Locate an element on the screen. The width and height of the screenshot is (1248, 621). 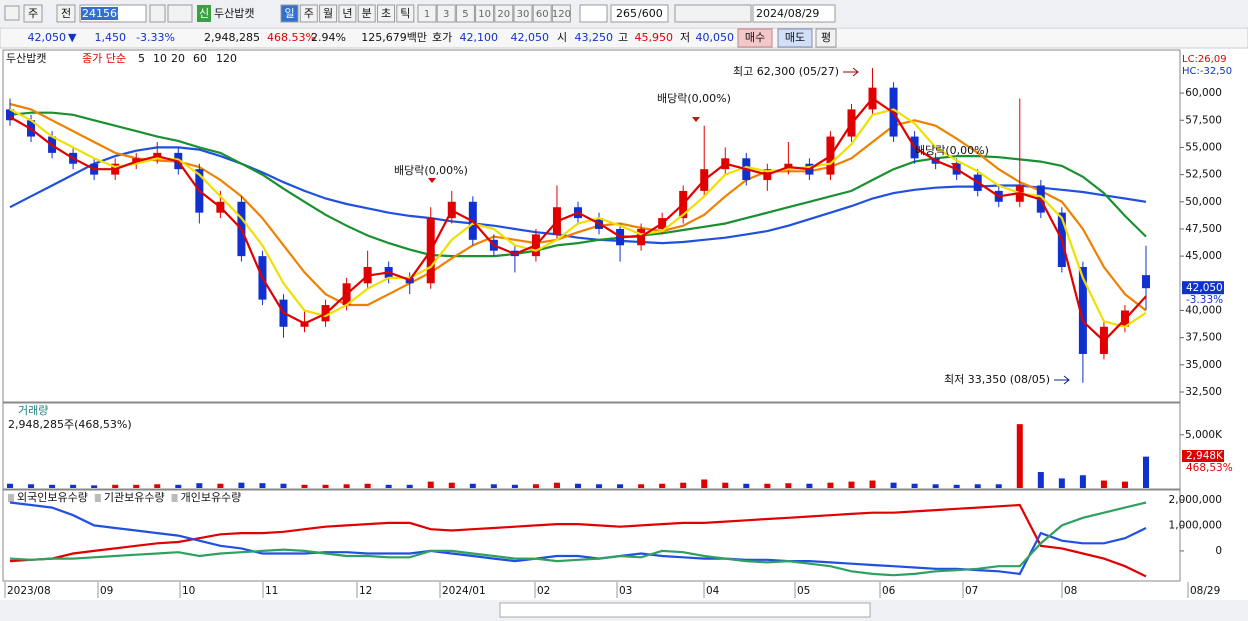
volume-panel is located at coordinates (591, 446).